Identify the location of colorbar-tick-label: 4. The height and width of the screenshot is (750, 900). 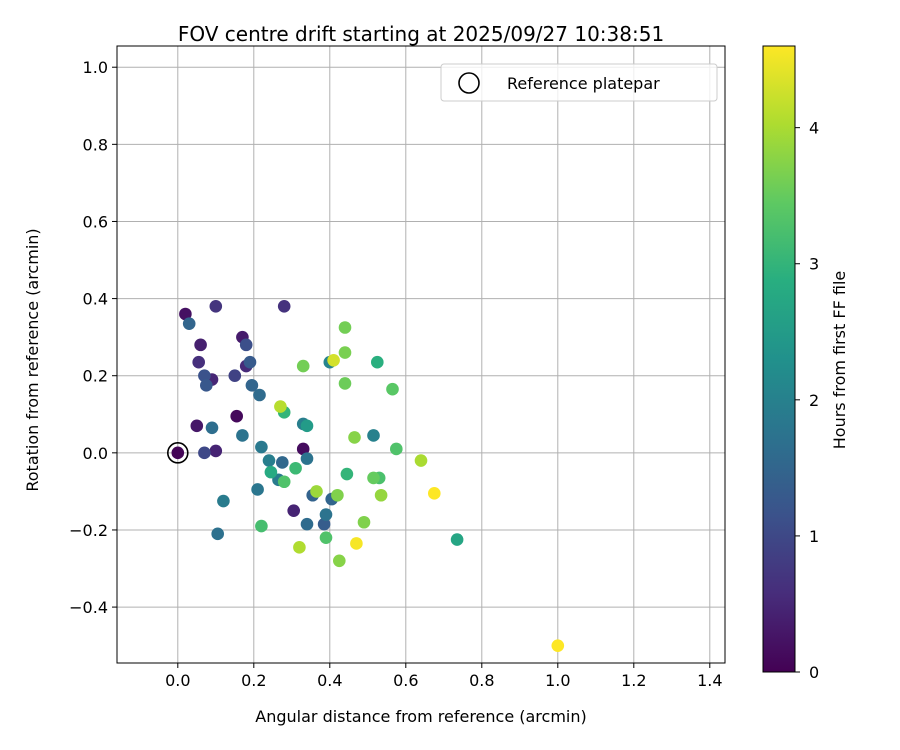
(814, 128).